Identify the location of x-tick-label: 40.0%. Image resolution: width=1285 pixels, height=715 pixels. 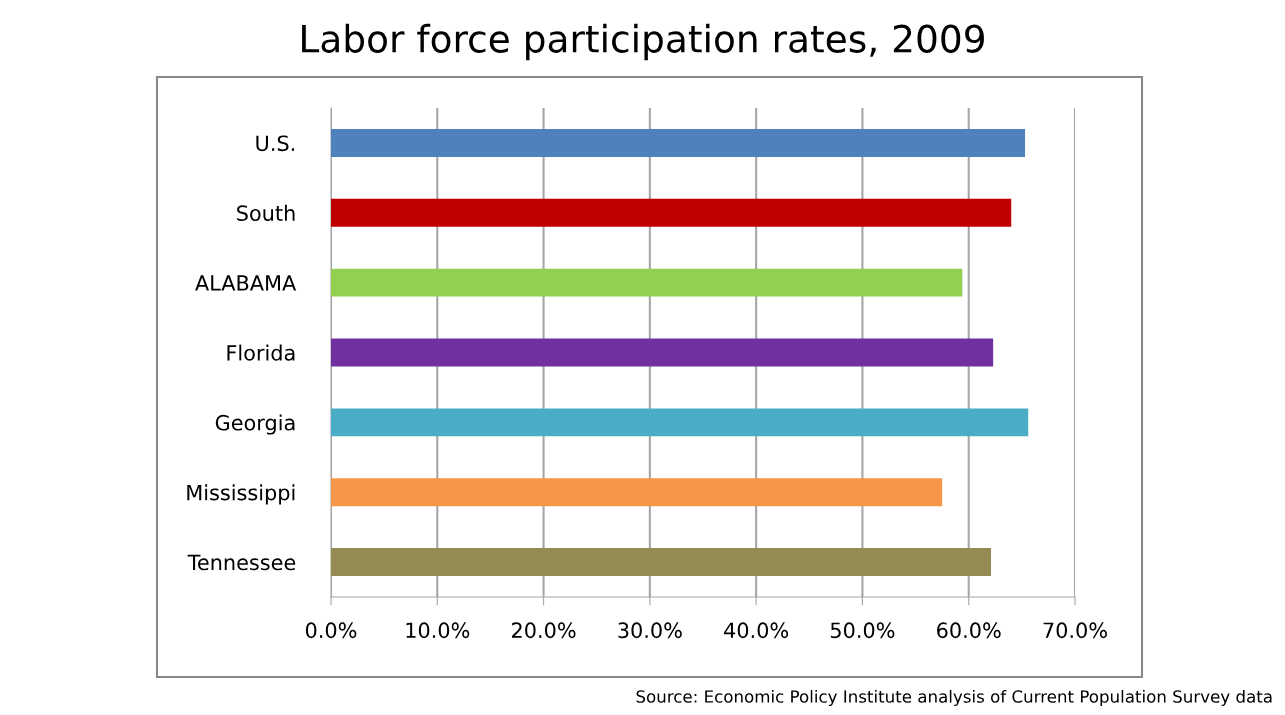
(756, 630).